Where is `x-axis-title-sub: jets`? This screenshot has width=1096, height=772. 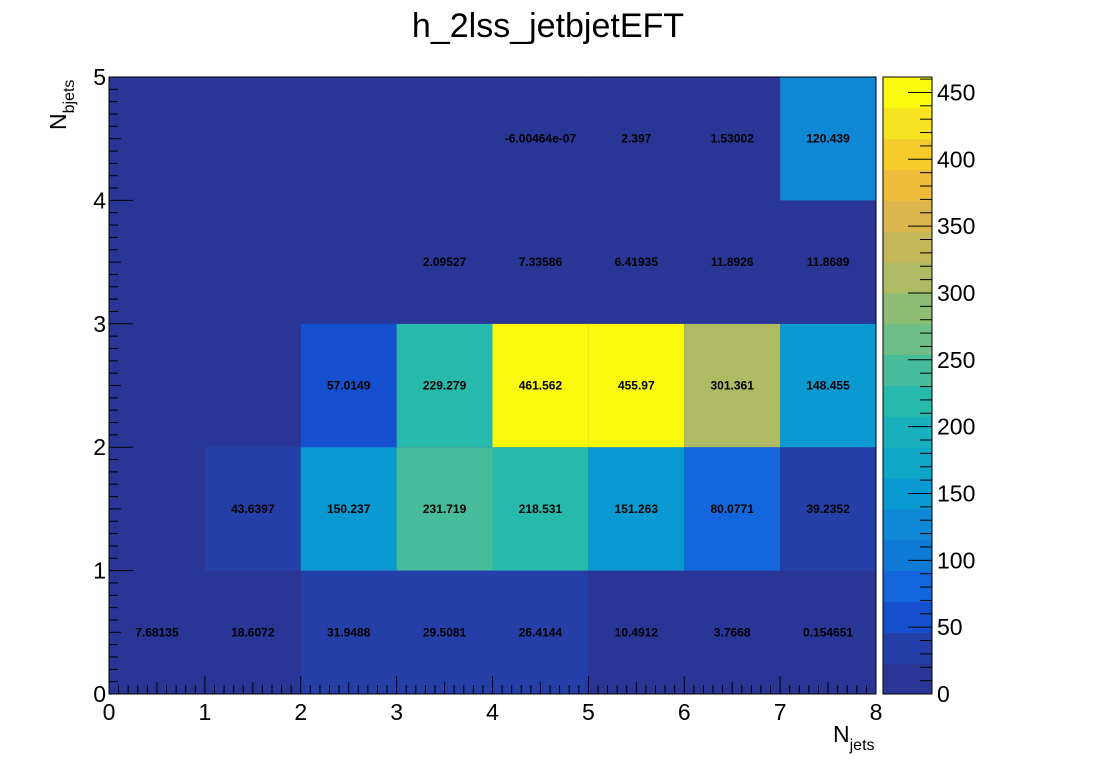
x-axis-title-sub: jets is located at coordinates (862, 745).